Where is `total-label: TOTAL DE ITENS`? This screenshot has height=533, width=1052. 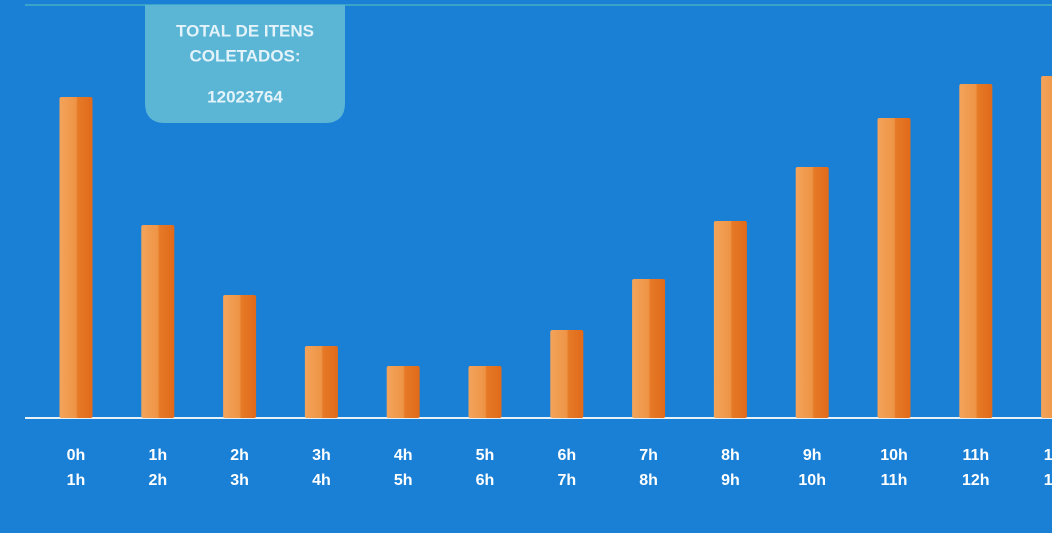
total-label: TOTAL DE ITENS is located at coordinates (245, 30).